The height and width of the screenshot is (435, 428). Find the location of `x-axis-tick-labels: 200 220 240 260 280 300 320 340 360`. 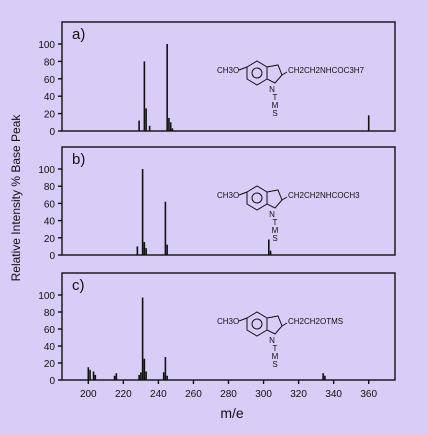

x-axis-tick-labels: 200 220 240 260 280 300 320 340 360 is located at coordinates (228, 390).